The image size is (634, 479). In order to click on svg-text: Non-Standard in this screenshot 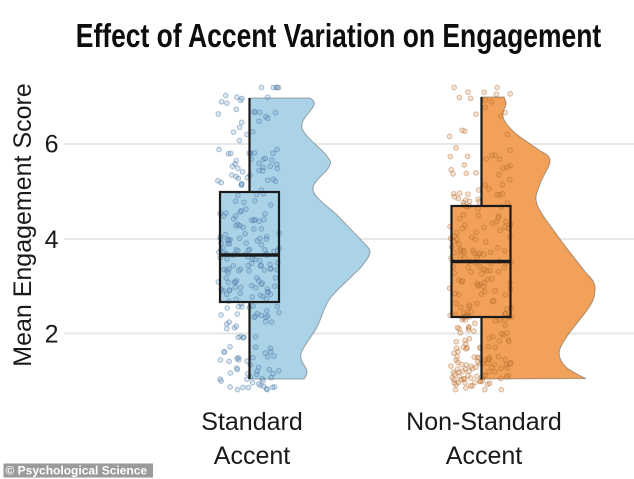, I will do `click(484, 422)`.